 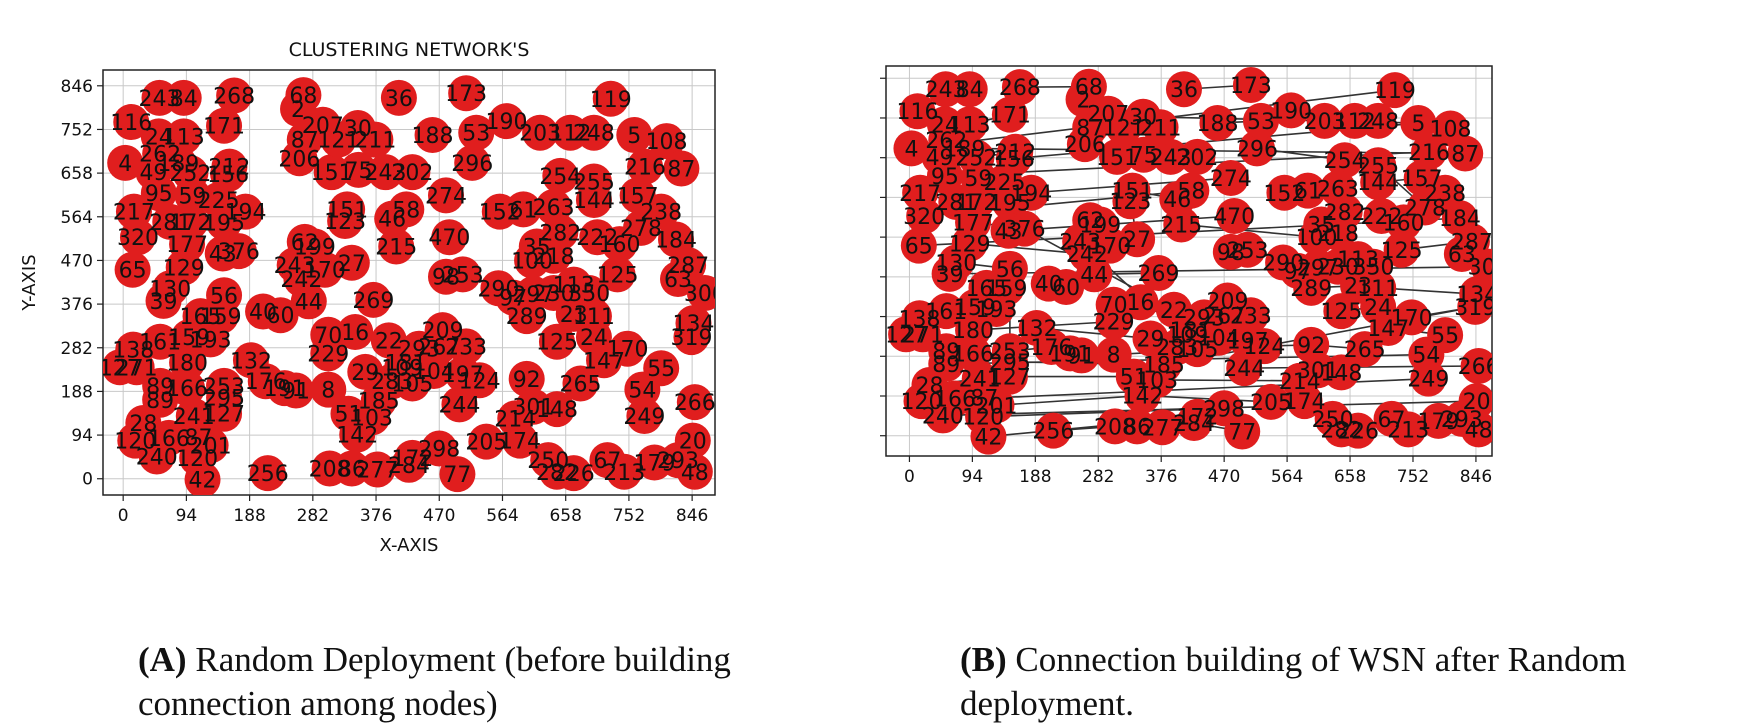 What do you see at coordinates (1197, 418) in the screenshot?
I see `node-label: 172` at bounding box center [1197, 418].